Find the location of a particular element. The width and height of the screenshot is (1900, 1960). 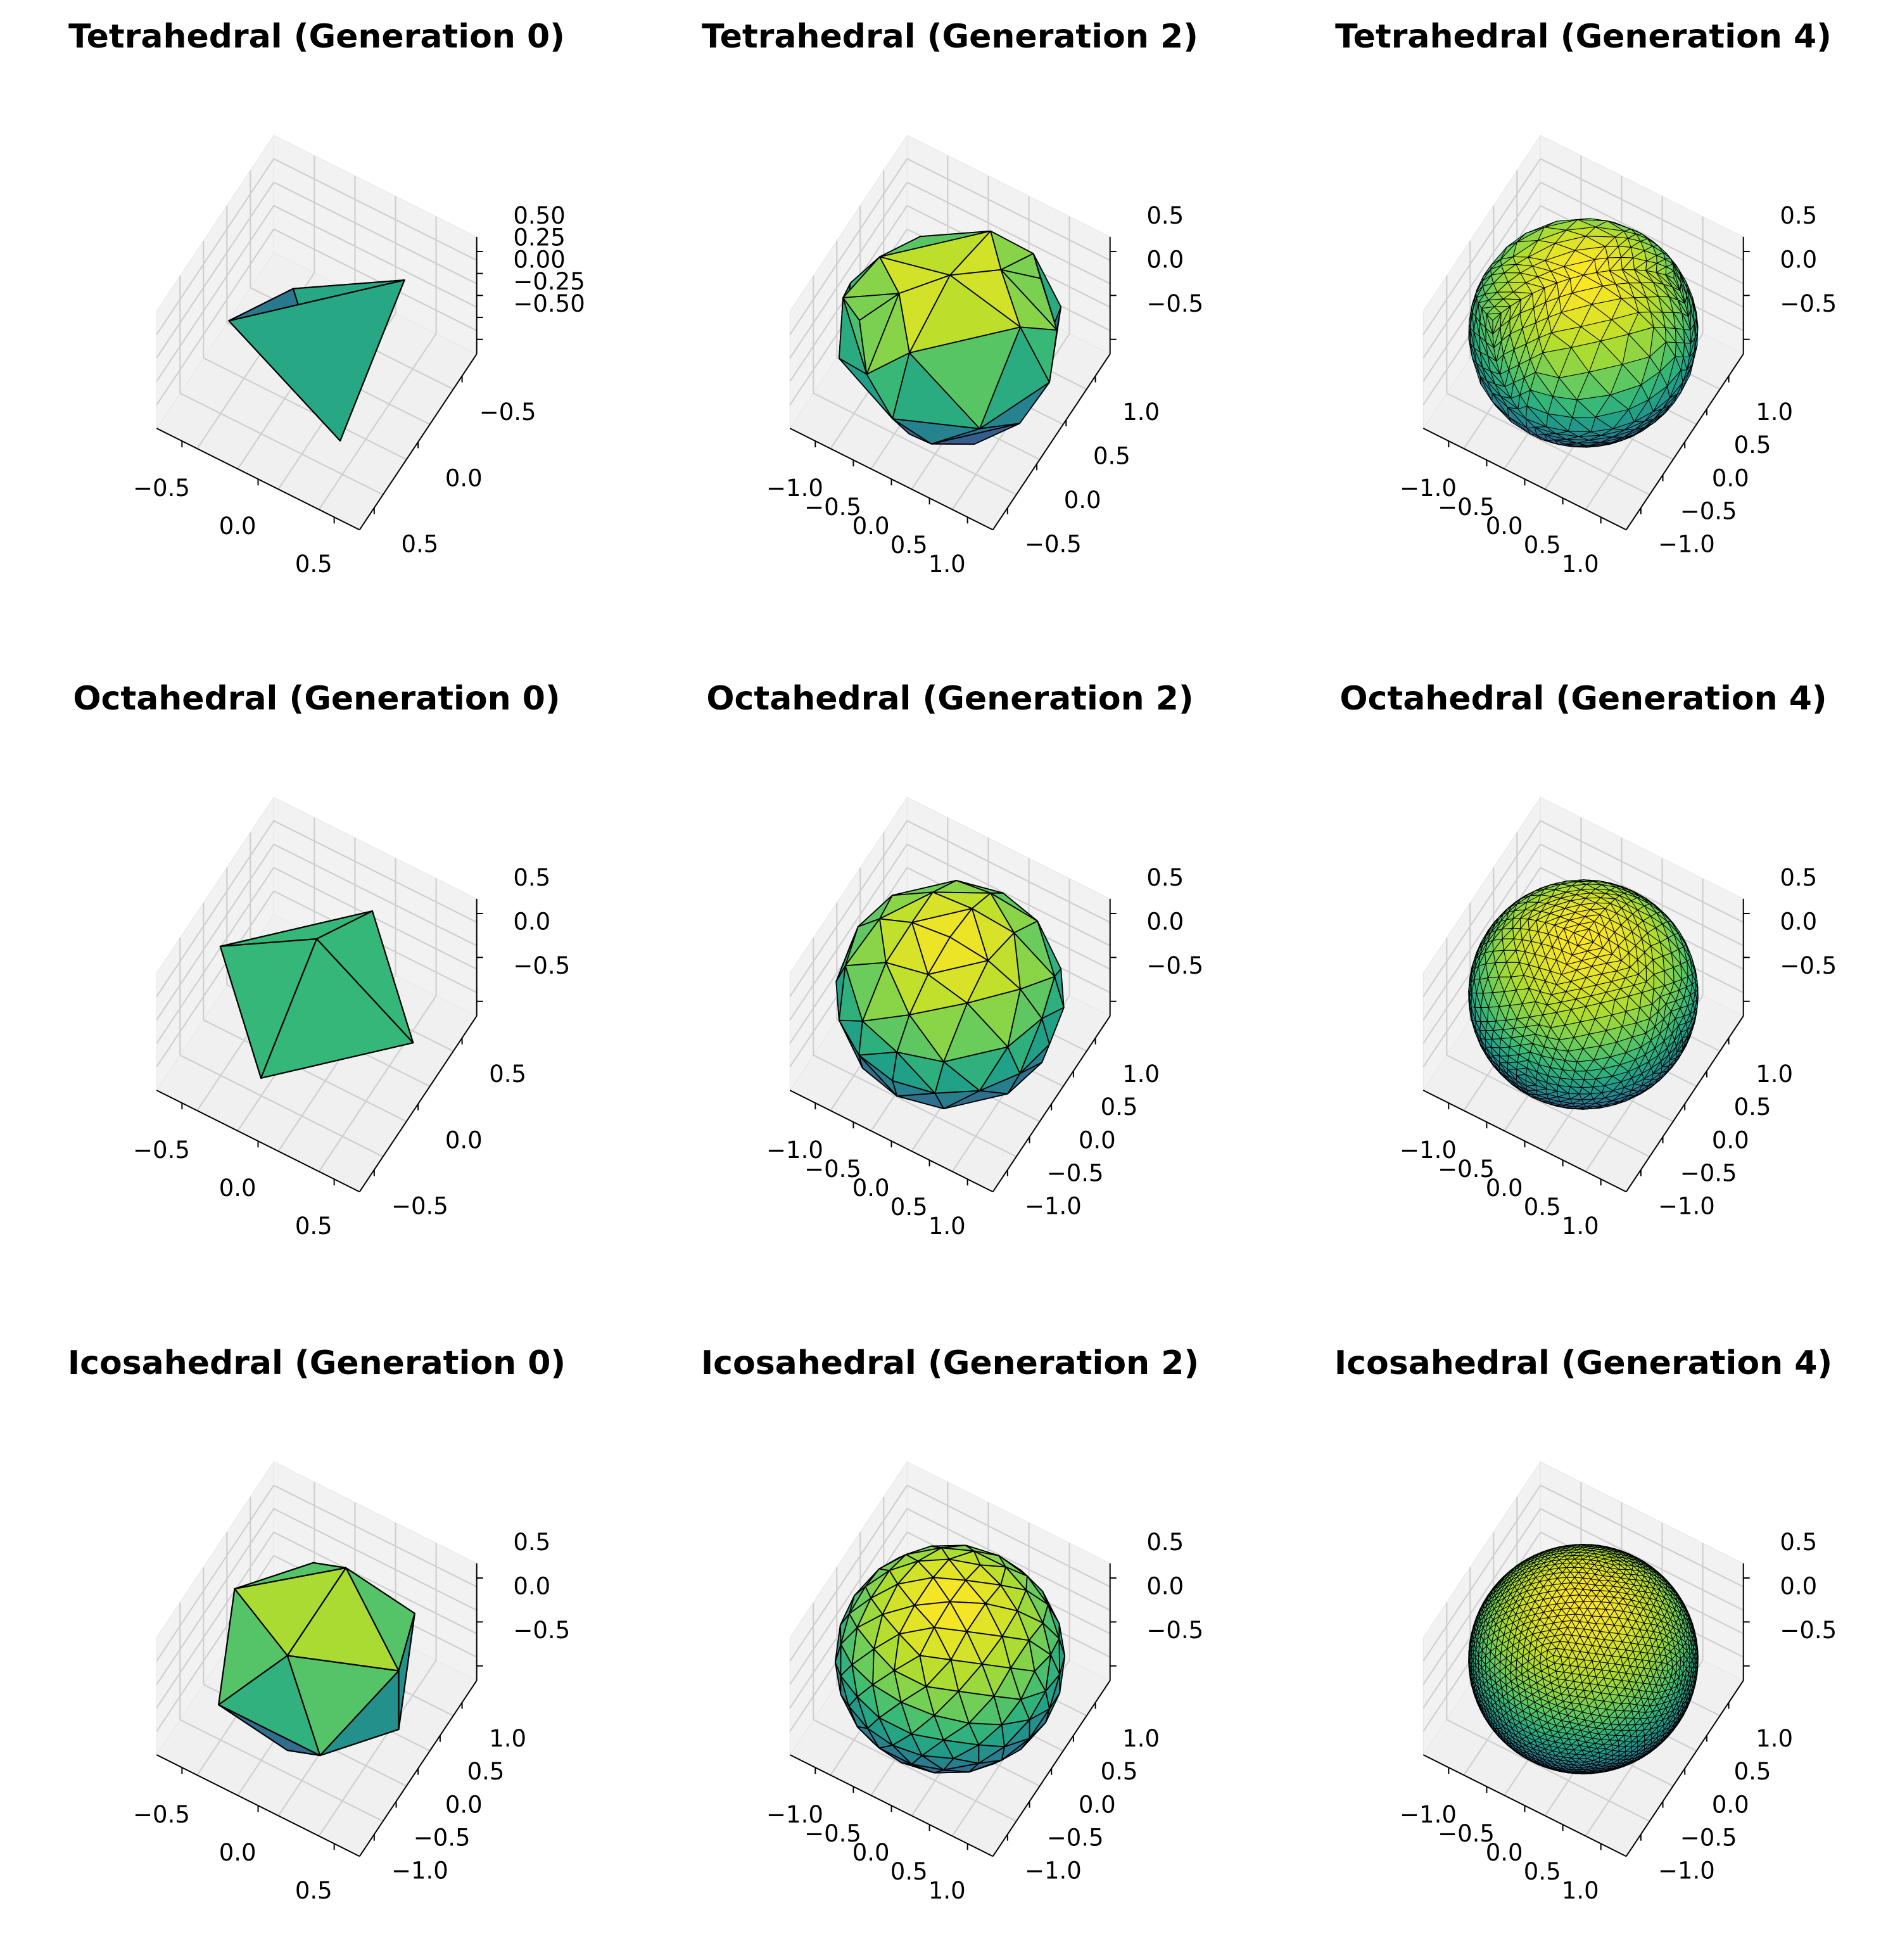

plot-3d: −1.0−0.50.00.51.01.00.50.0−0.50.50.0−0.5 is located at coordinates (950, 316).